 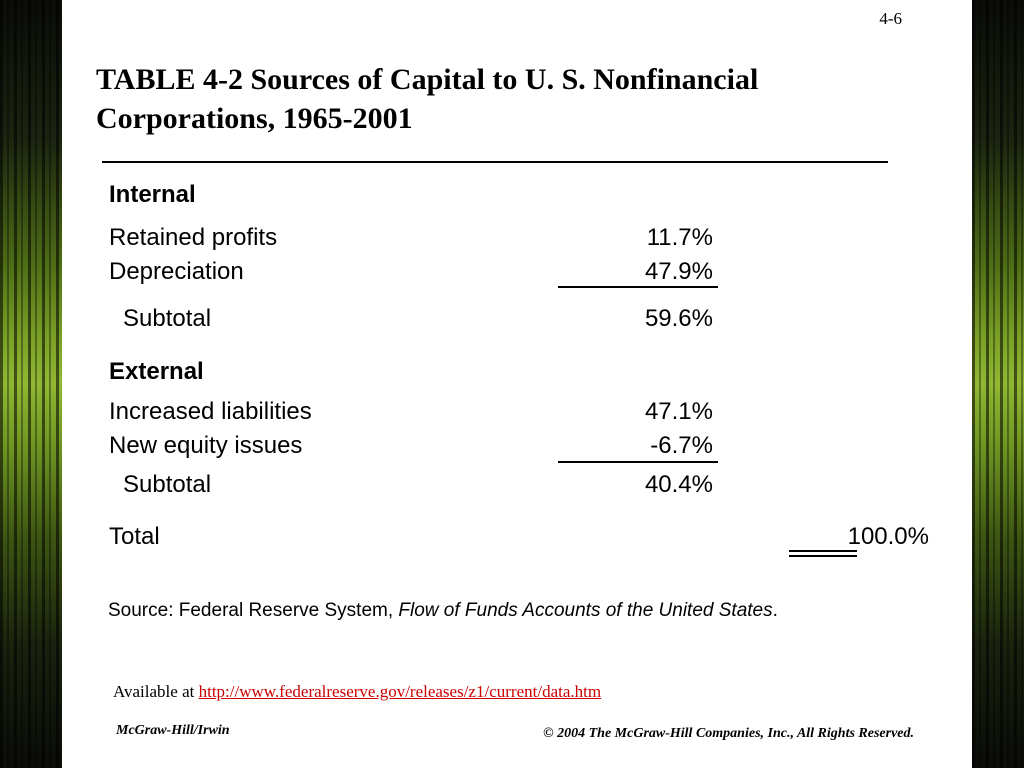 I want to click on right-decorative-border, so click(x=998, y=384).